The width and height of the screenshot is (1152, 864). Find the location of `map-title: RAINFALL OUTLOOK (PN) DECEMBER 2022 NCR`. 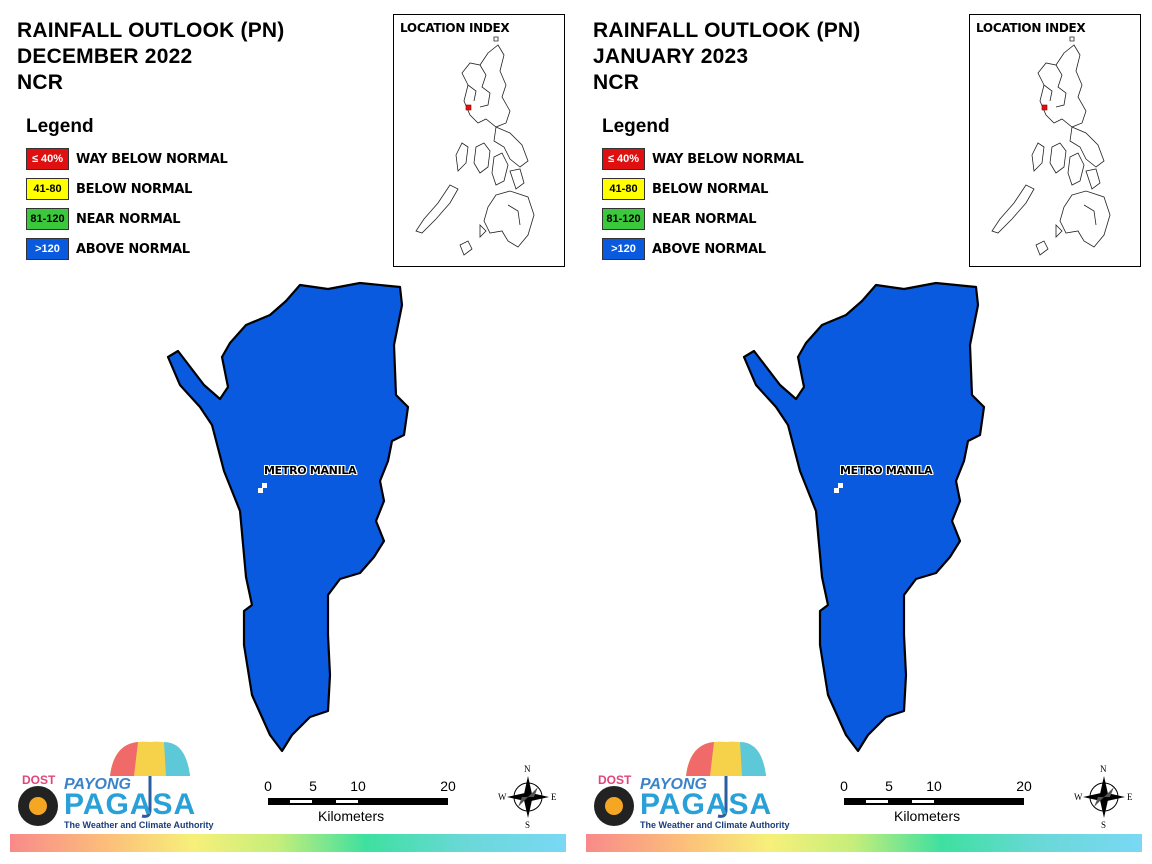

map-title: RAINFALL OUTLOOK (PN) DECEMBER 2022 NCR is located at coordinates (150, 57).